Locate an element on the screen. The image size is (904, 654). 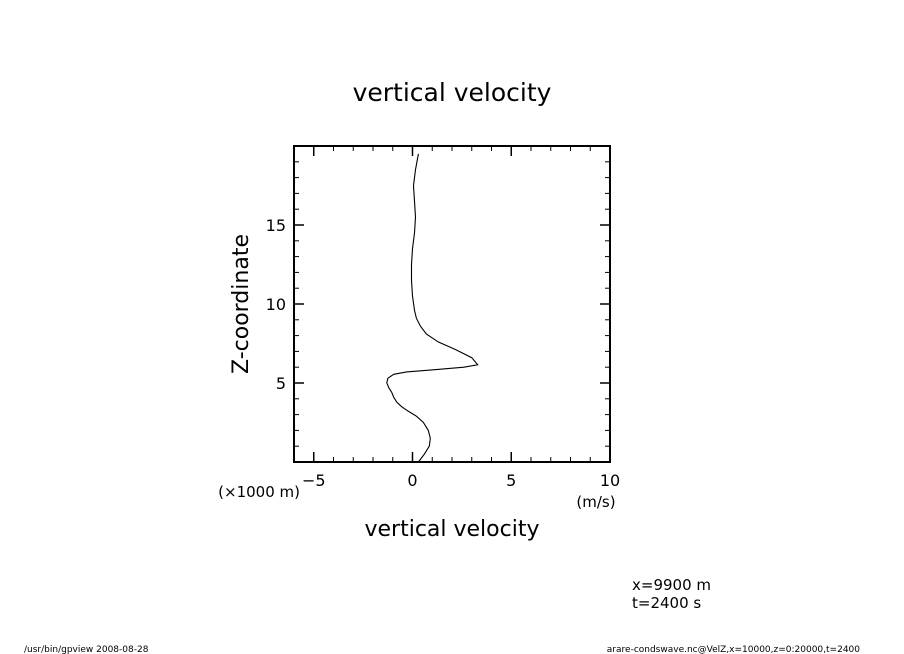
y-axis-unit: (×1000 m) is located at coordinates (259, 492).